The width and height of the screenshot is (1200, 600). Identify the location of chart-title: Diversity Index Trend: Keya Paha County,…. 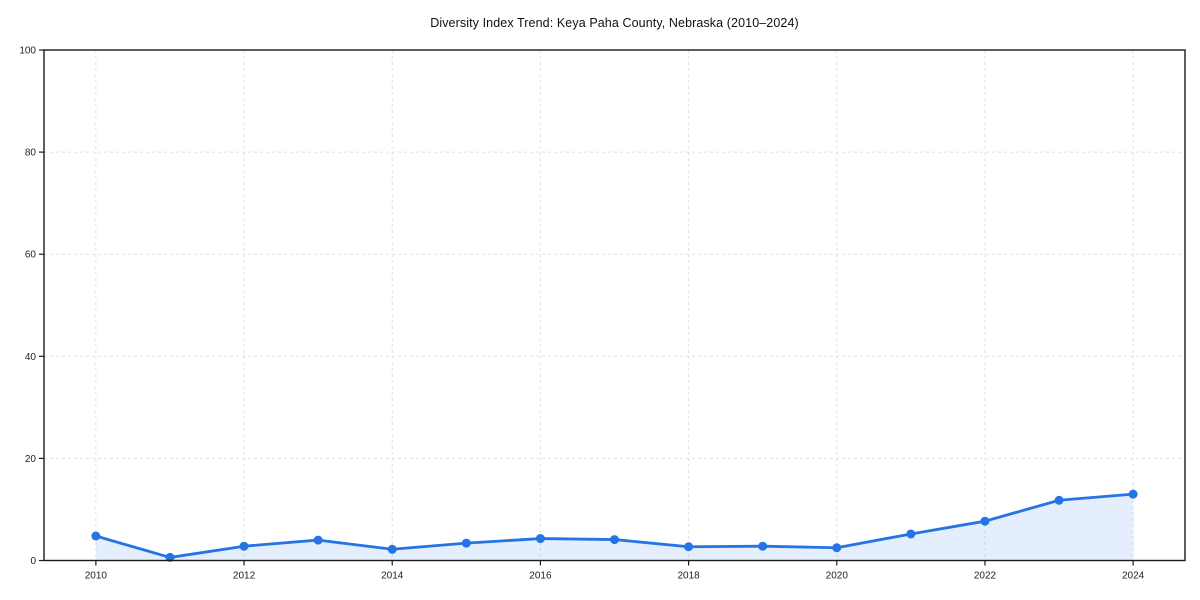
(614, 23).